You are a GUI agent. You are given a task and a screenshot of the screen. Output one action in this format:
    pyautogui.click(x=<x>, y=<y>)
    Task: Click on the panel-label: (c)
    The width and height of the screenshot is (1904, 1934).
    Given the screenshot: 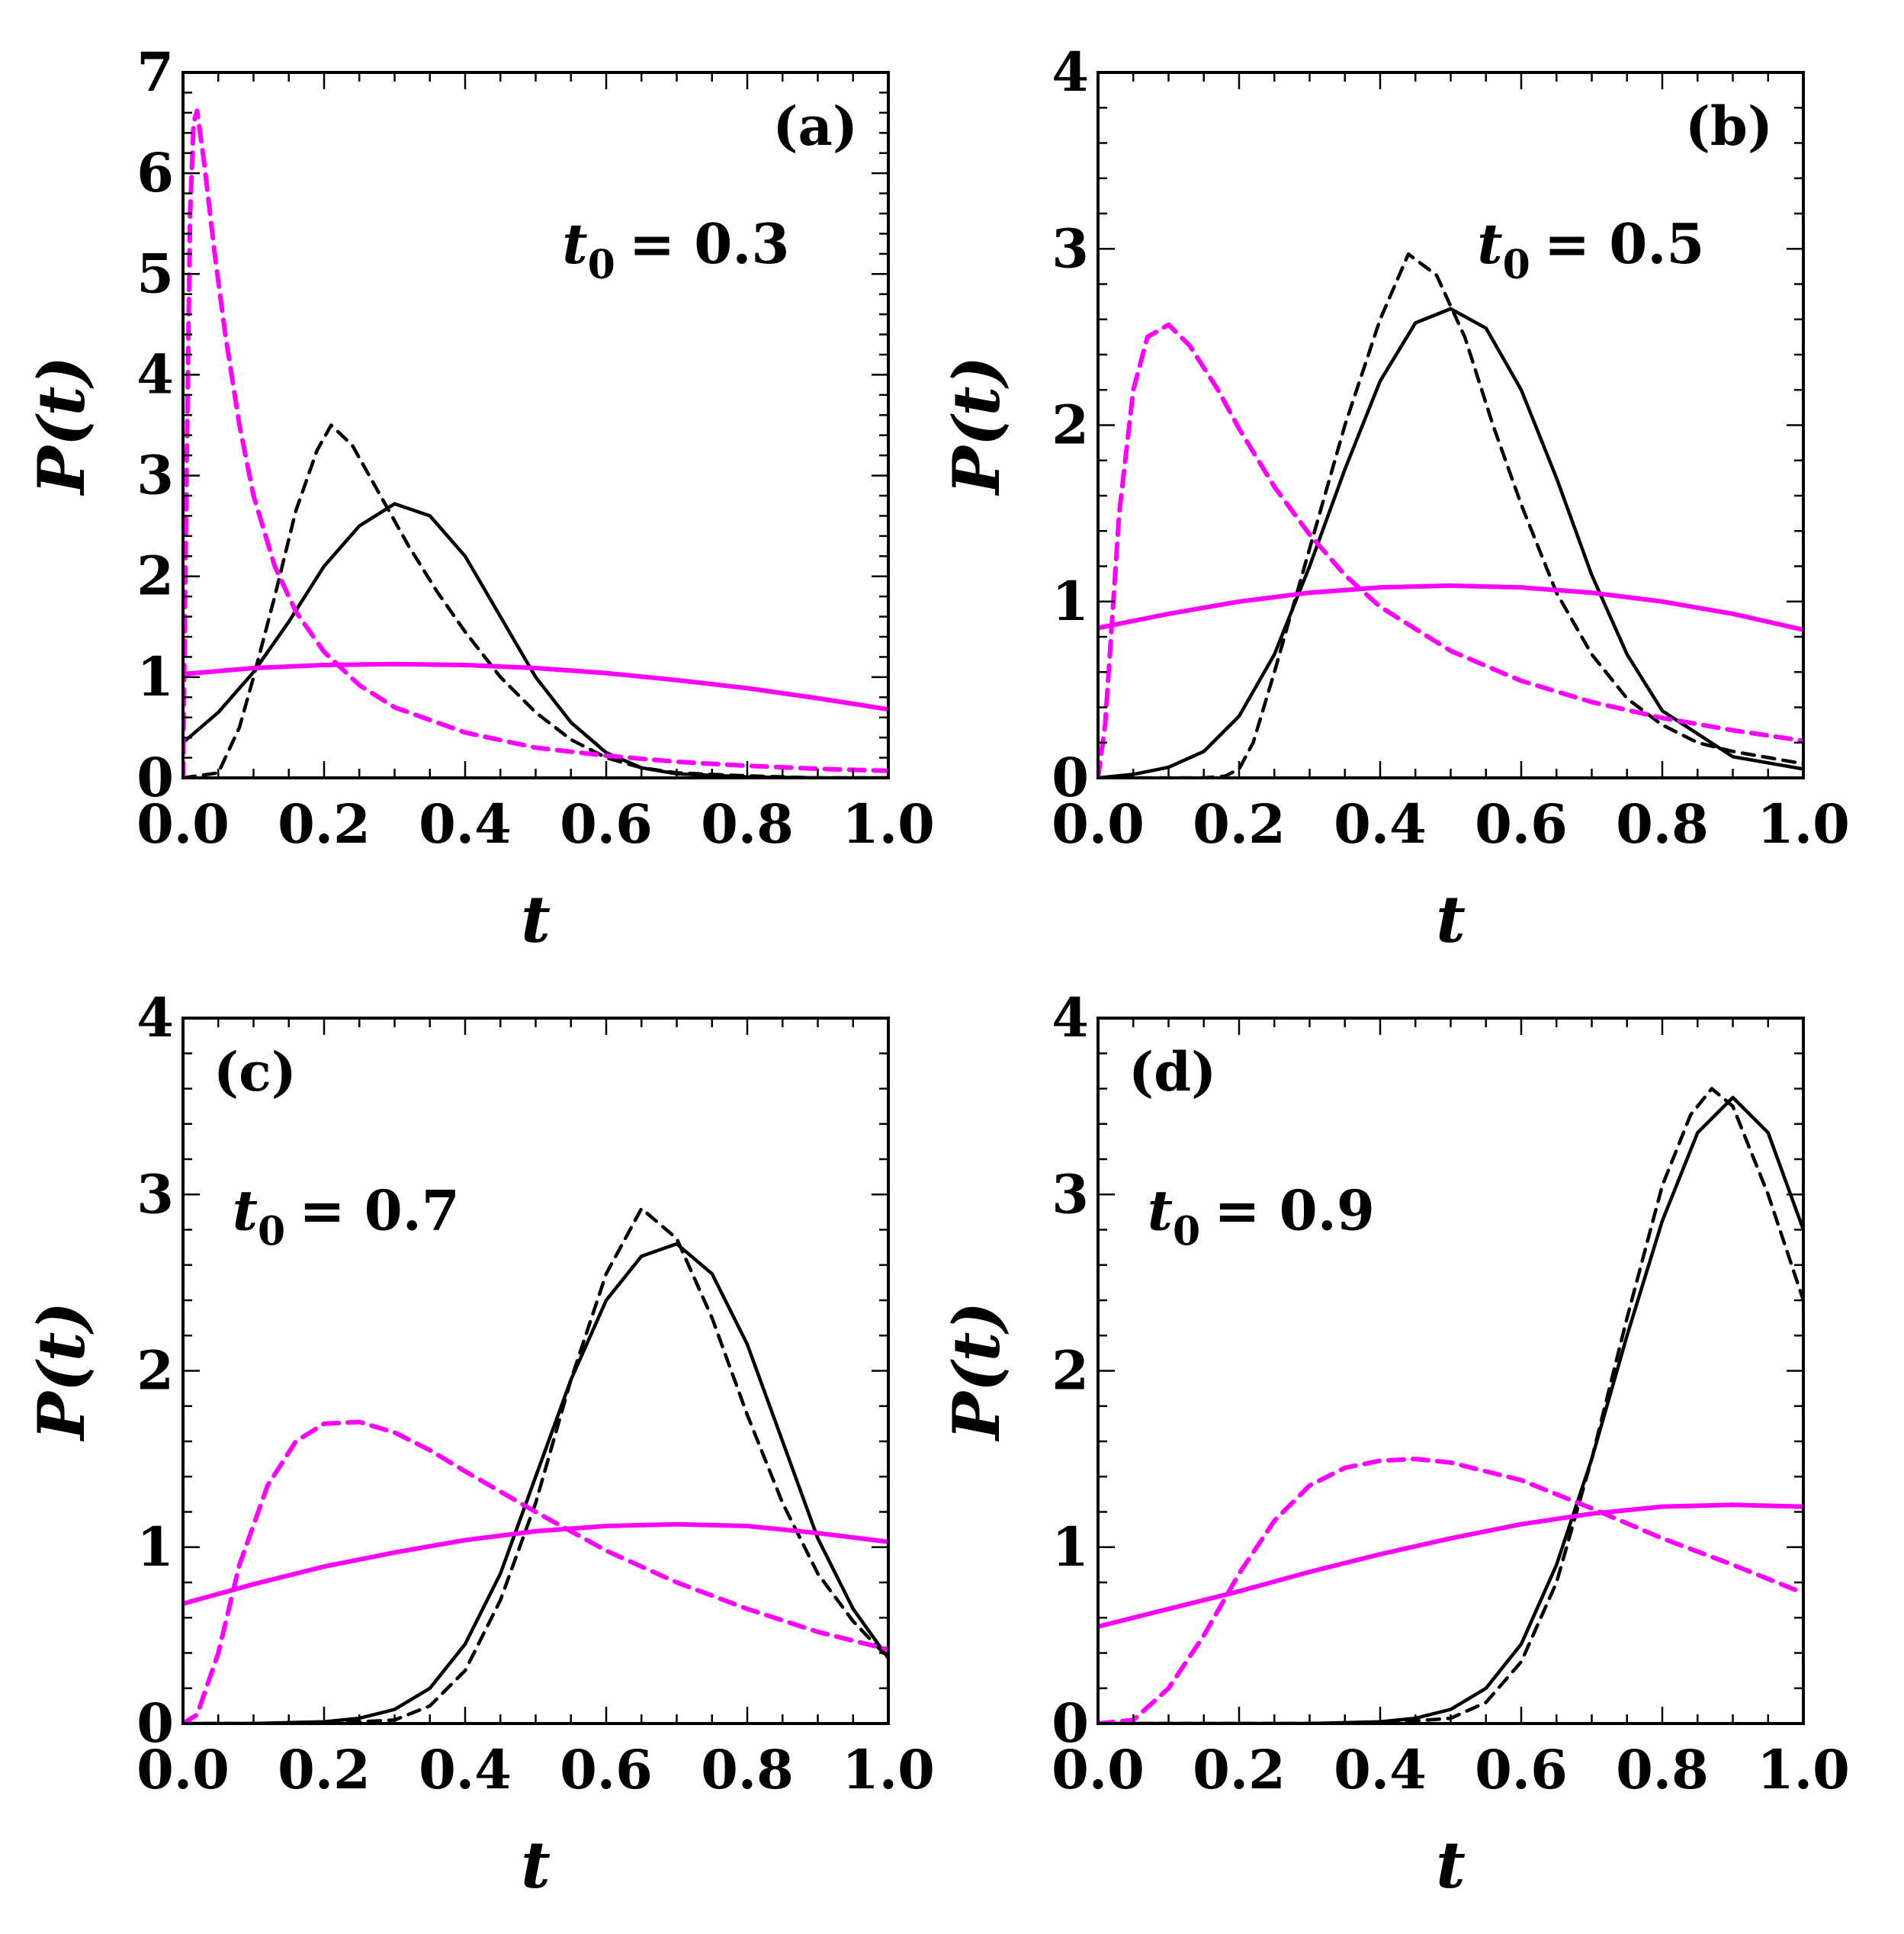 What is the action you would take?
    pyautogui.click(x=255, y=1072)
    